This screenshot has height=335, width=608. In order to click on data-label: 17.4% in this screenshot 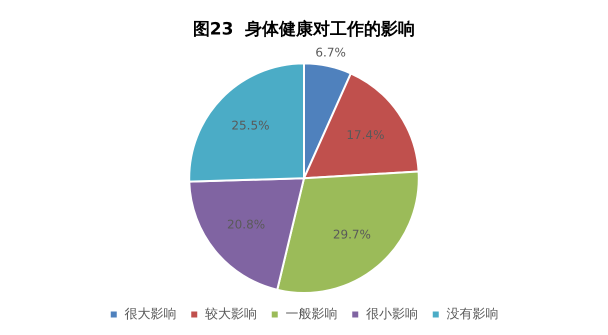, I will do `click(365, 135)`.